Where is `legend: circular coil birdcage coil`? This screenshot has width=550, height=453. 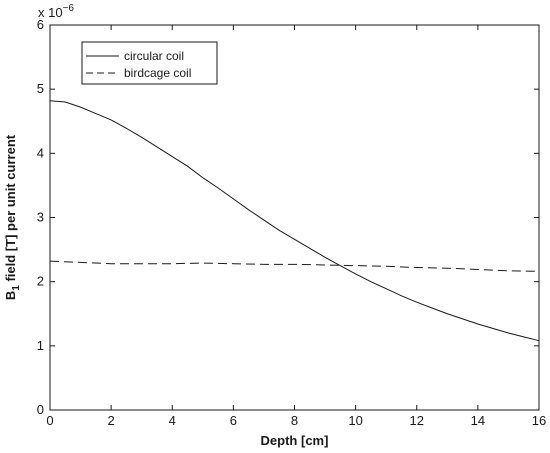
legend: circular coil birdcage coil is located at coordinates (149, 63).